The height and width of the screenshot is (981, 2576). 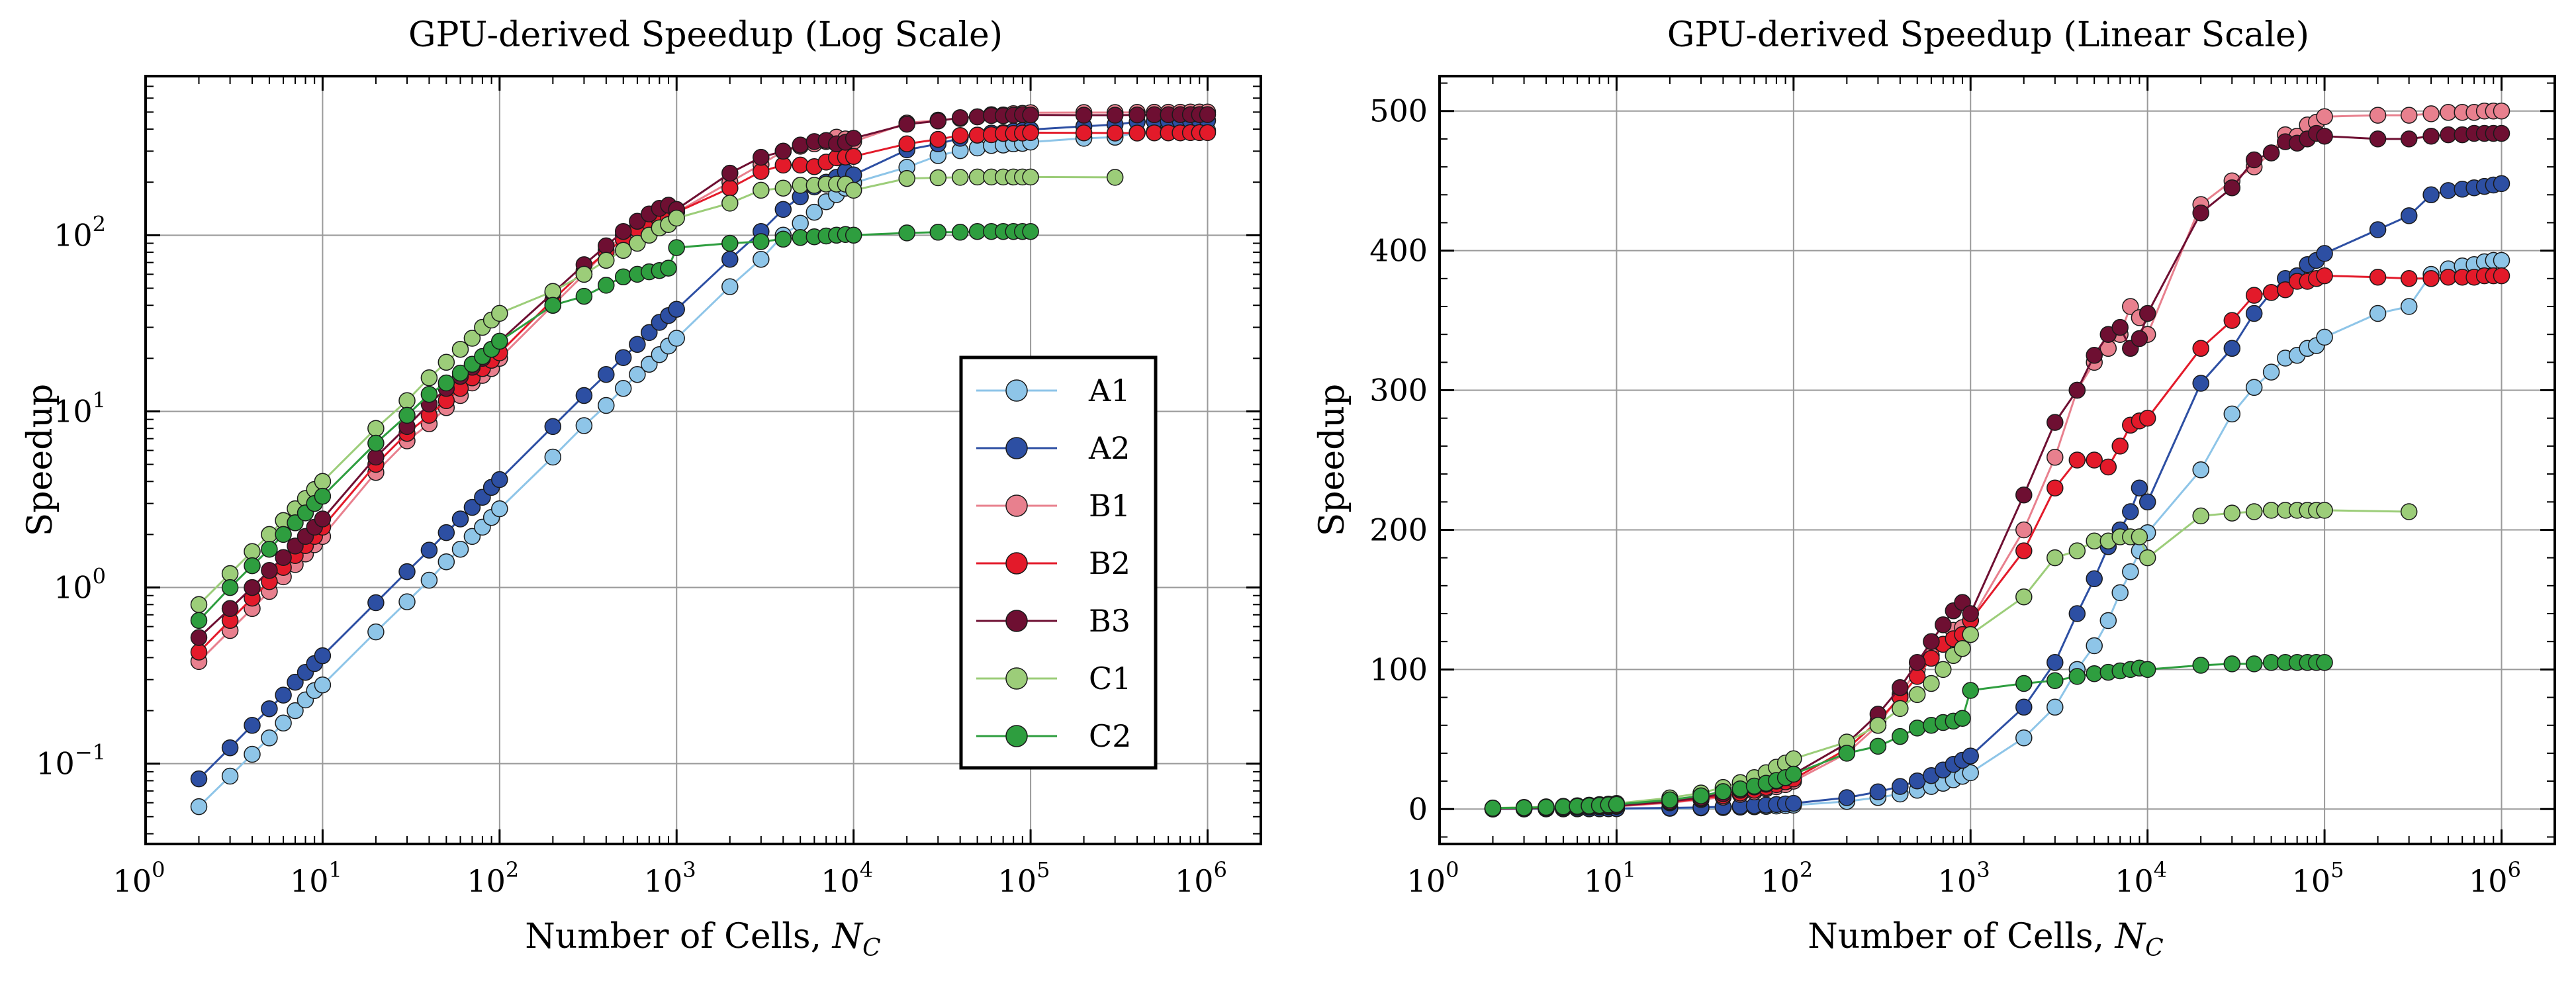 What do you see at coordinates (1109, 448) in the screenshot?
I see `legend-label: A2` at bounding box center [1109, 448].